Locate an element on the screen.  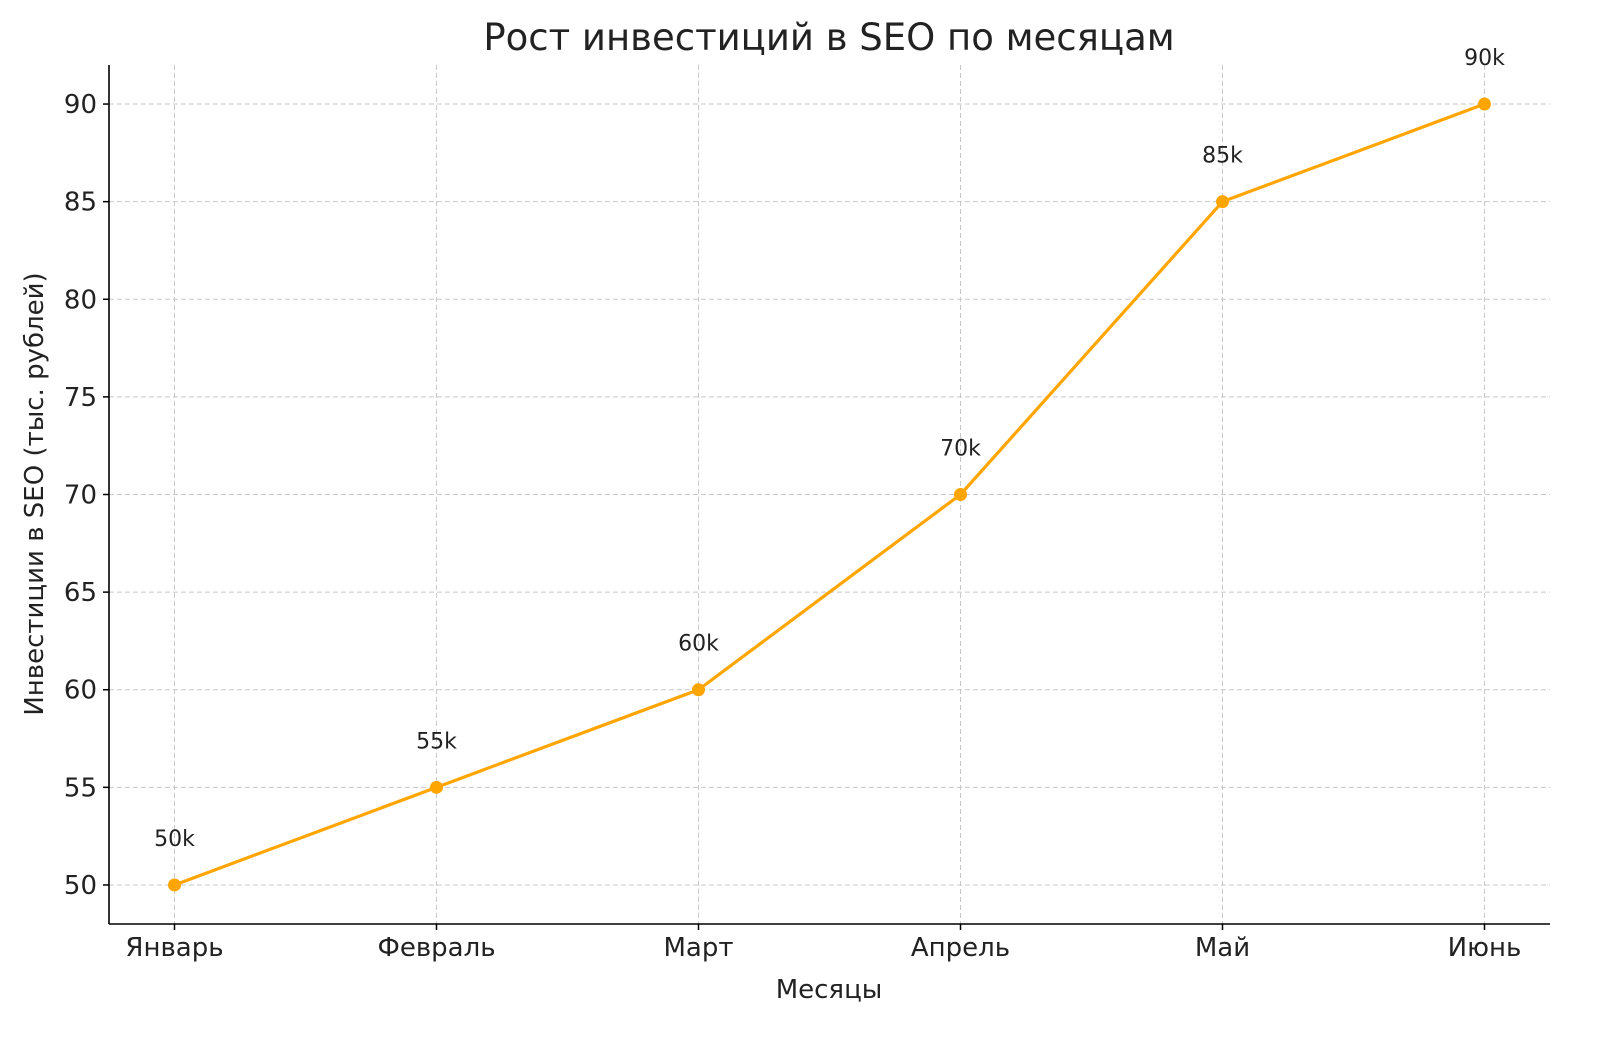
x-tick-label: Апрель is located at coordinates (960, 948).